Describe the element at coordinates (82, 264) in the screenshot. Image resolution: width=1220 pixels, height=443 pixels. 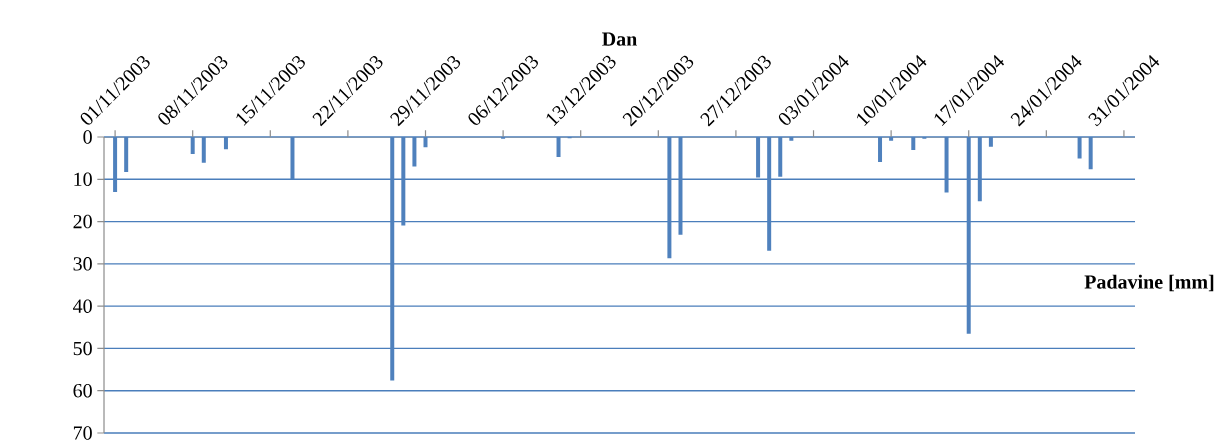
I see `y-tick-label: 30` at that location.